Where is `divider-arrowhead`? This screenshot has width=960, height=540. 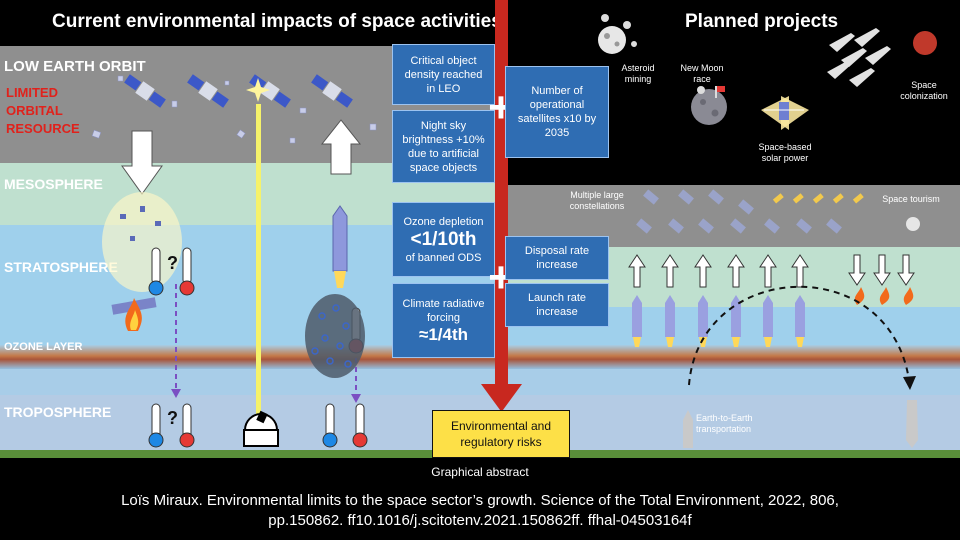 divider-arrowhead is located at coordinates (501, 398).